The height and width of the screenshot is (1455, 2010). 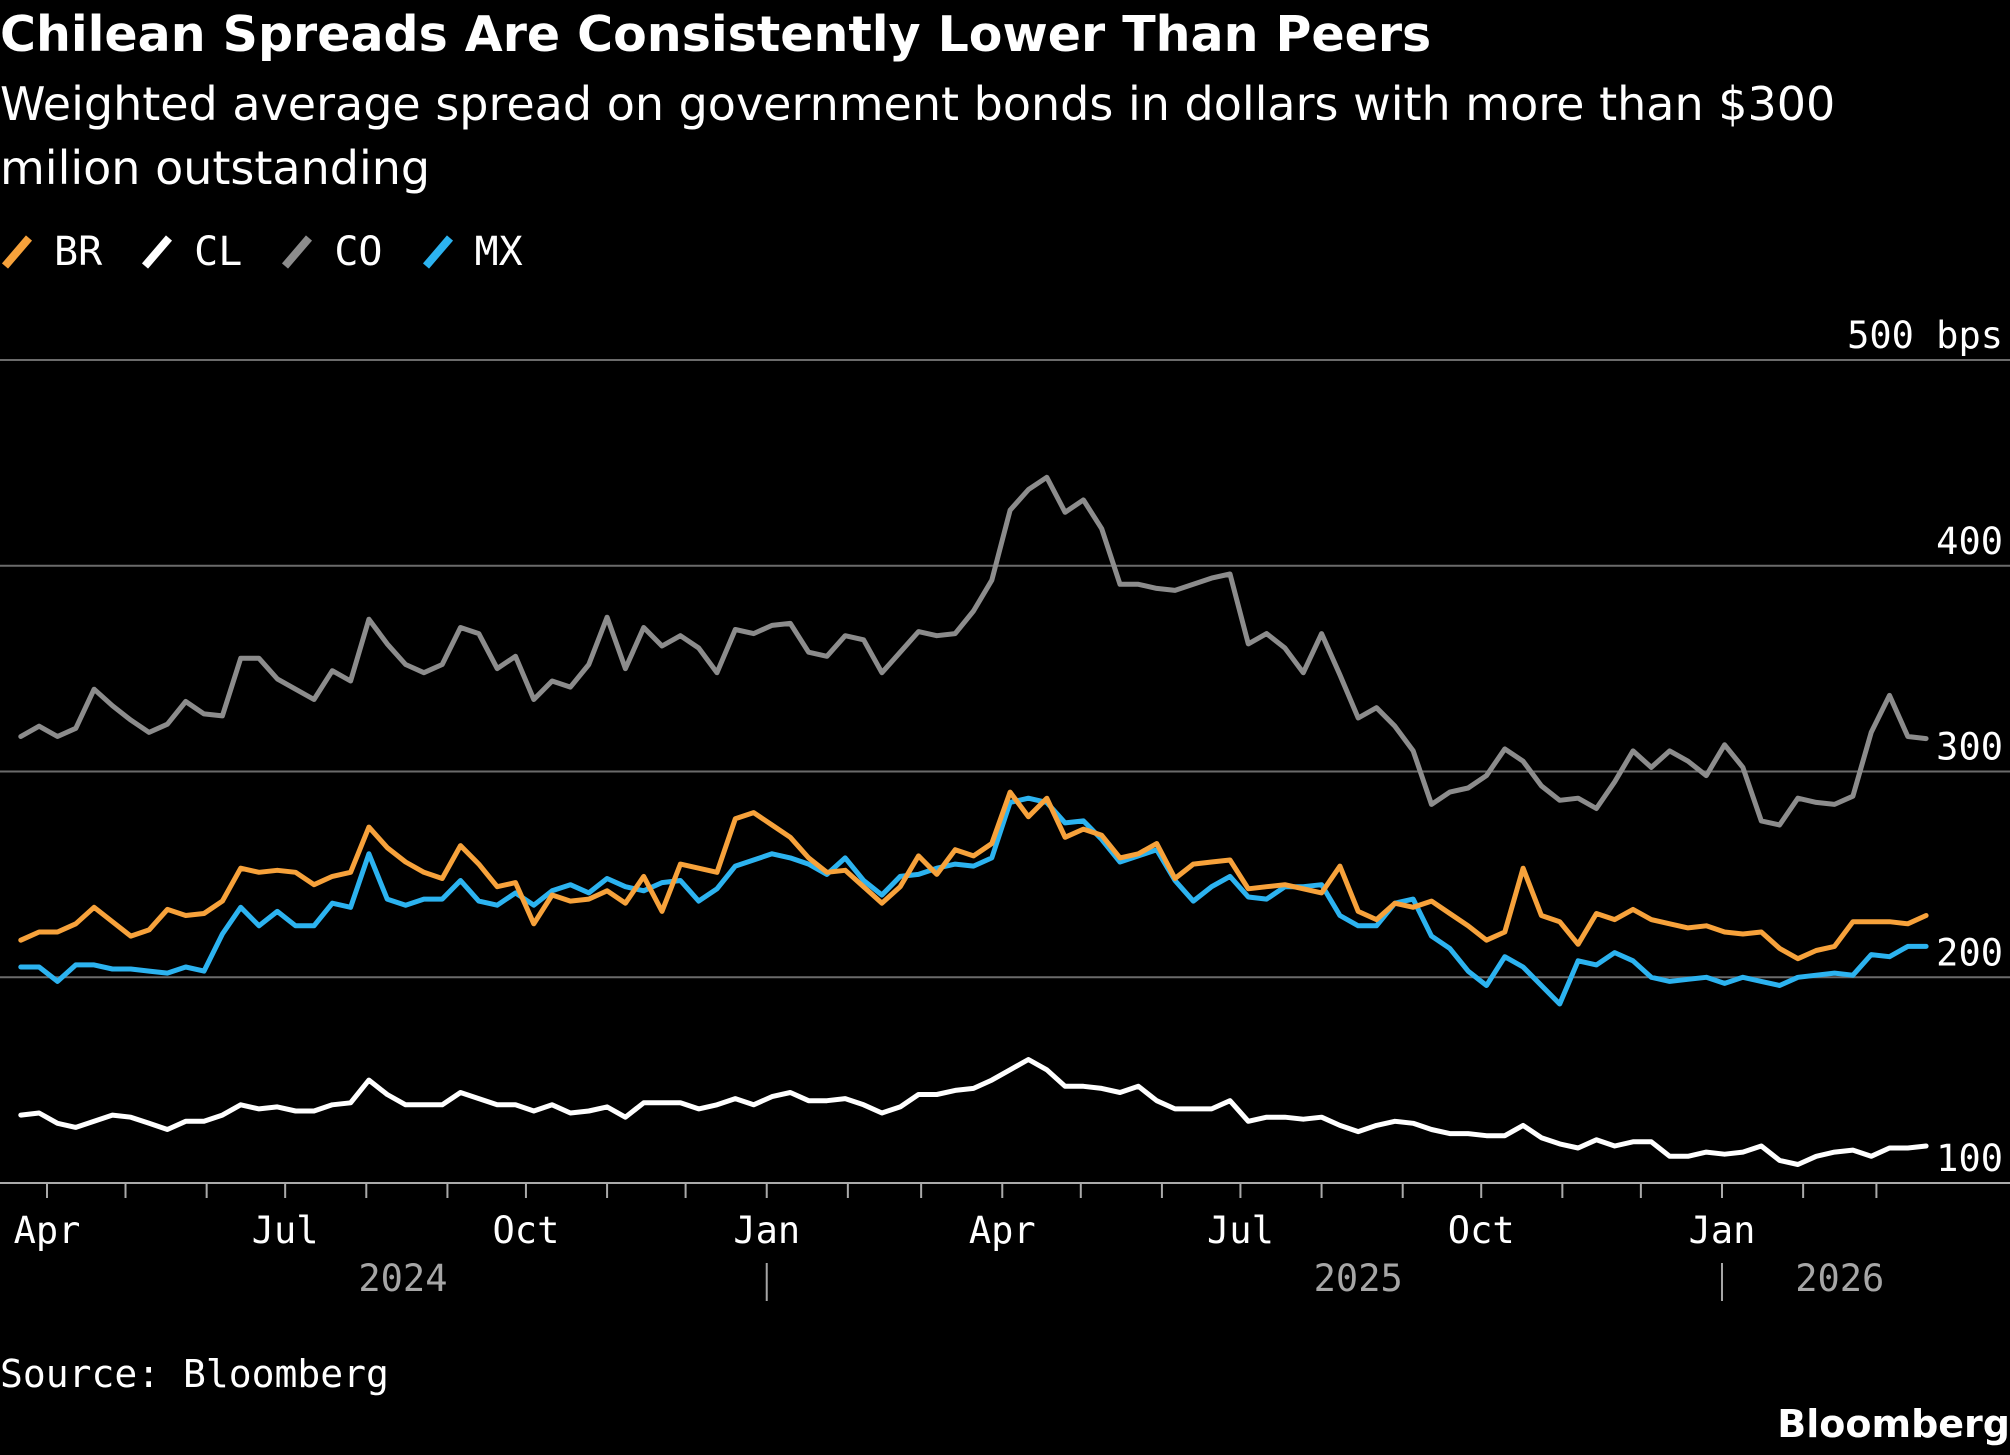 I want to click on y-tick-label-400: 400, so click(x=1969, y=541).